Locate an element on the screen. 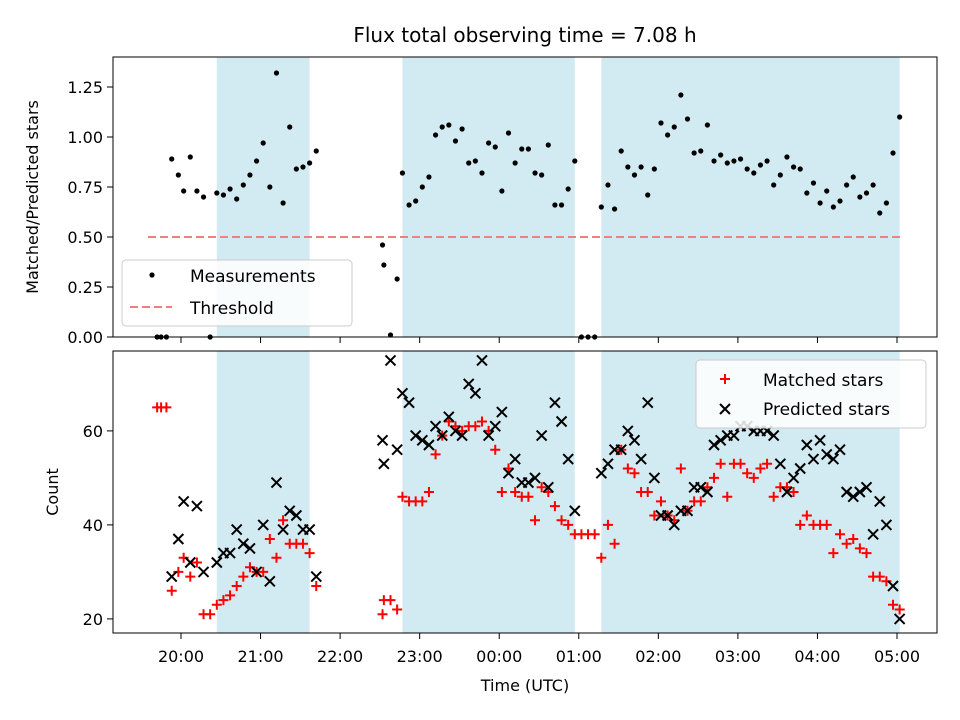 The height and width of the screenshot is (720, 960). x-tick-label: 01:00 is located at coordinates (579, 656).